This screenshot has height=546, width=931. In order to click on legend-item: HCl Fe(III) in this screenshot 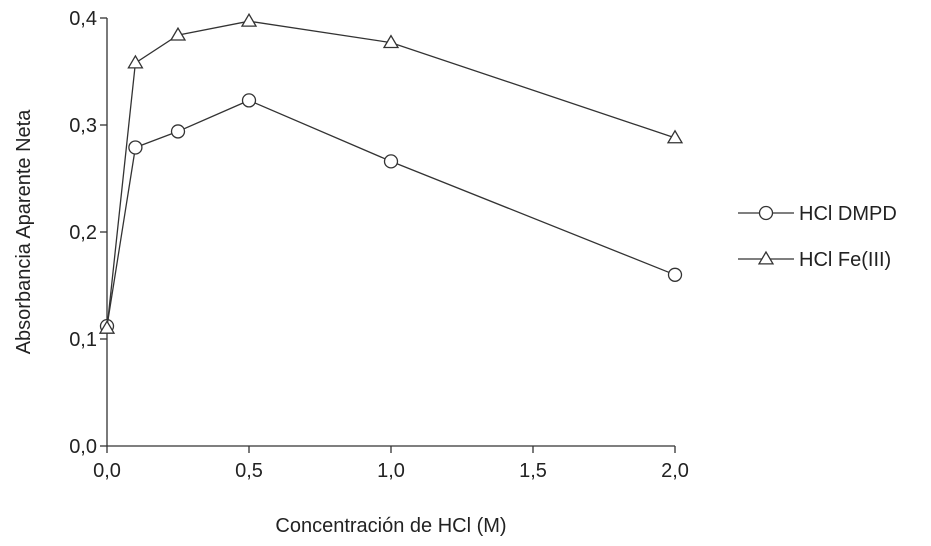, I will do `click(814, 260)`.